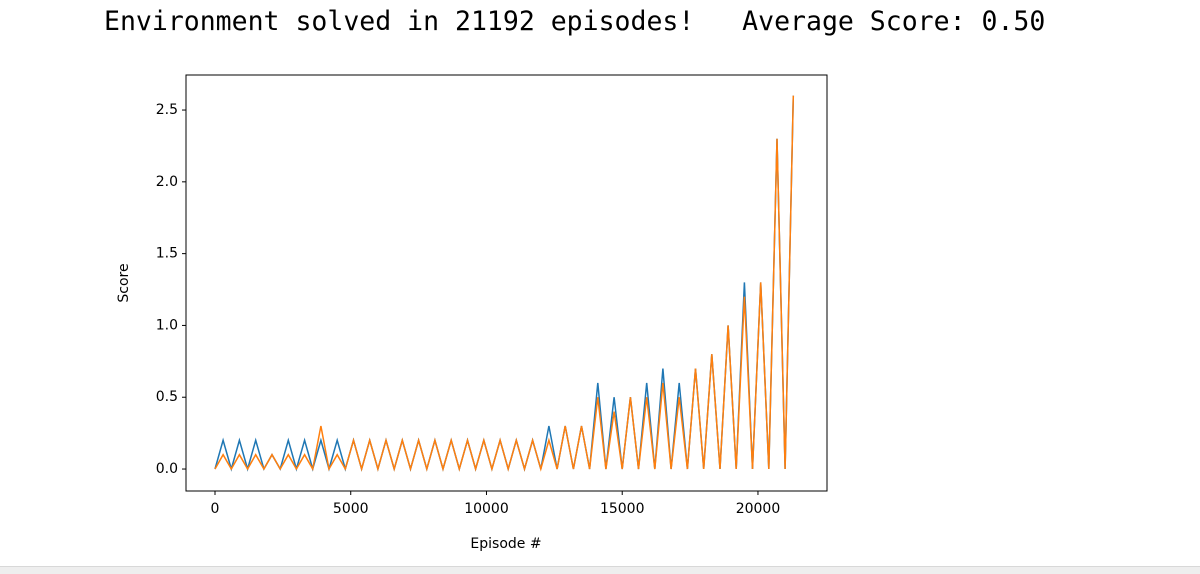  I want to click on x-axis-label: Episode #, so click(505, 544).